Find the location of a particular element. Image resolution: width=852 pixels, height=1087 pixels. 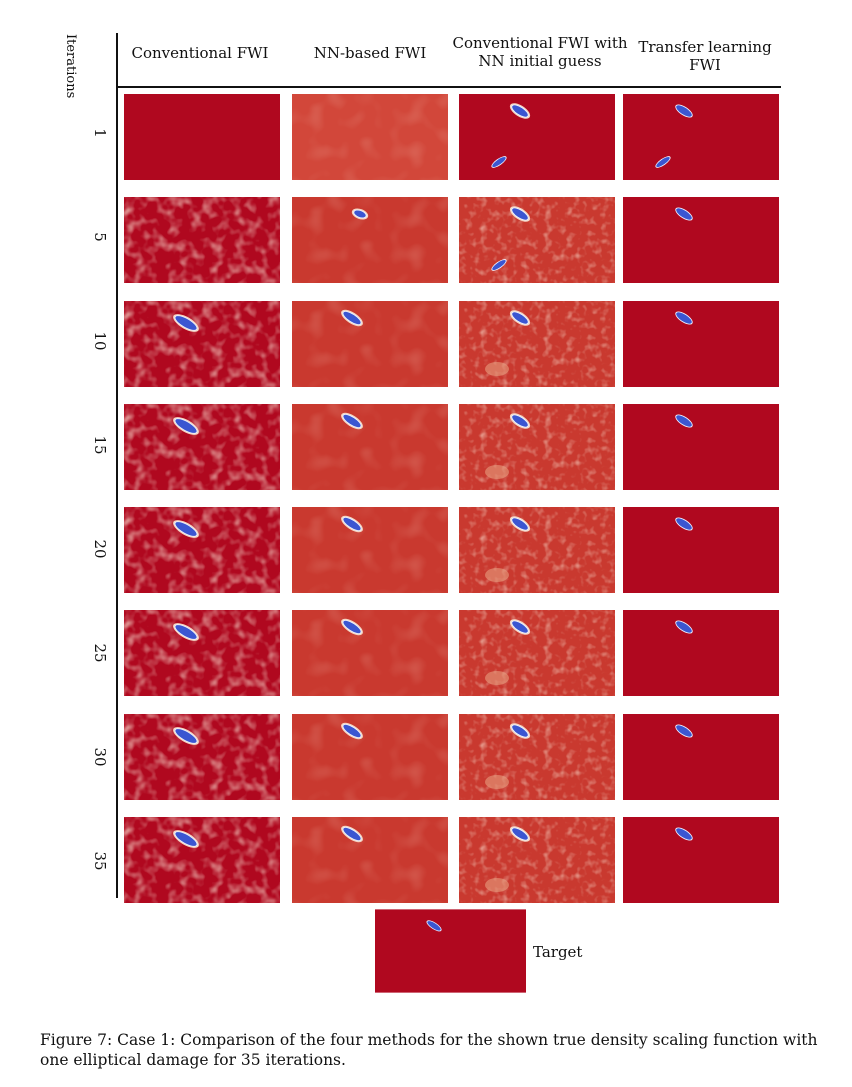

column-header-conventional-fwi: Conventional FWI is located at coordinates (200, 53).